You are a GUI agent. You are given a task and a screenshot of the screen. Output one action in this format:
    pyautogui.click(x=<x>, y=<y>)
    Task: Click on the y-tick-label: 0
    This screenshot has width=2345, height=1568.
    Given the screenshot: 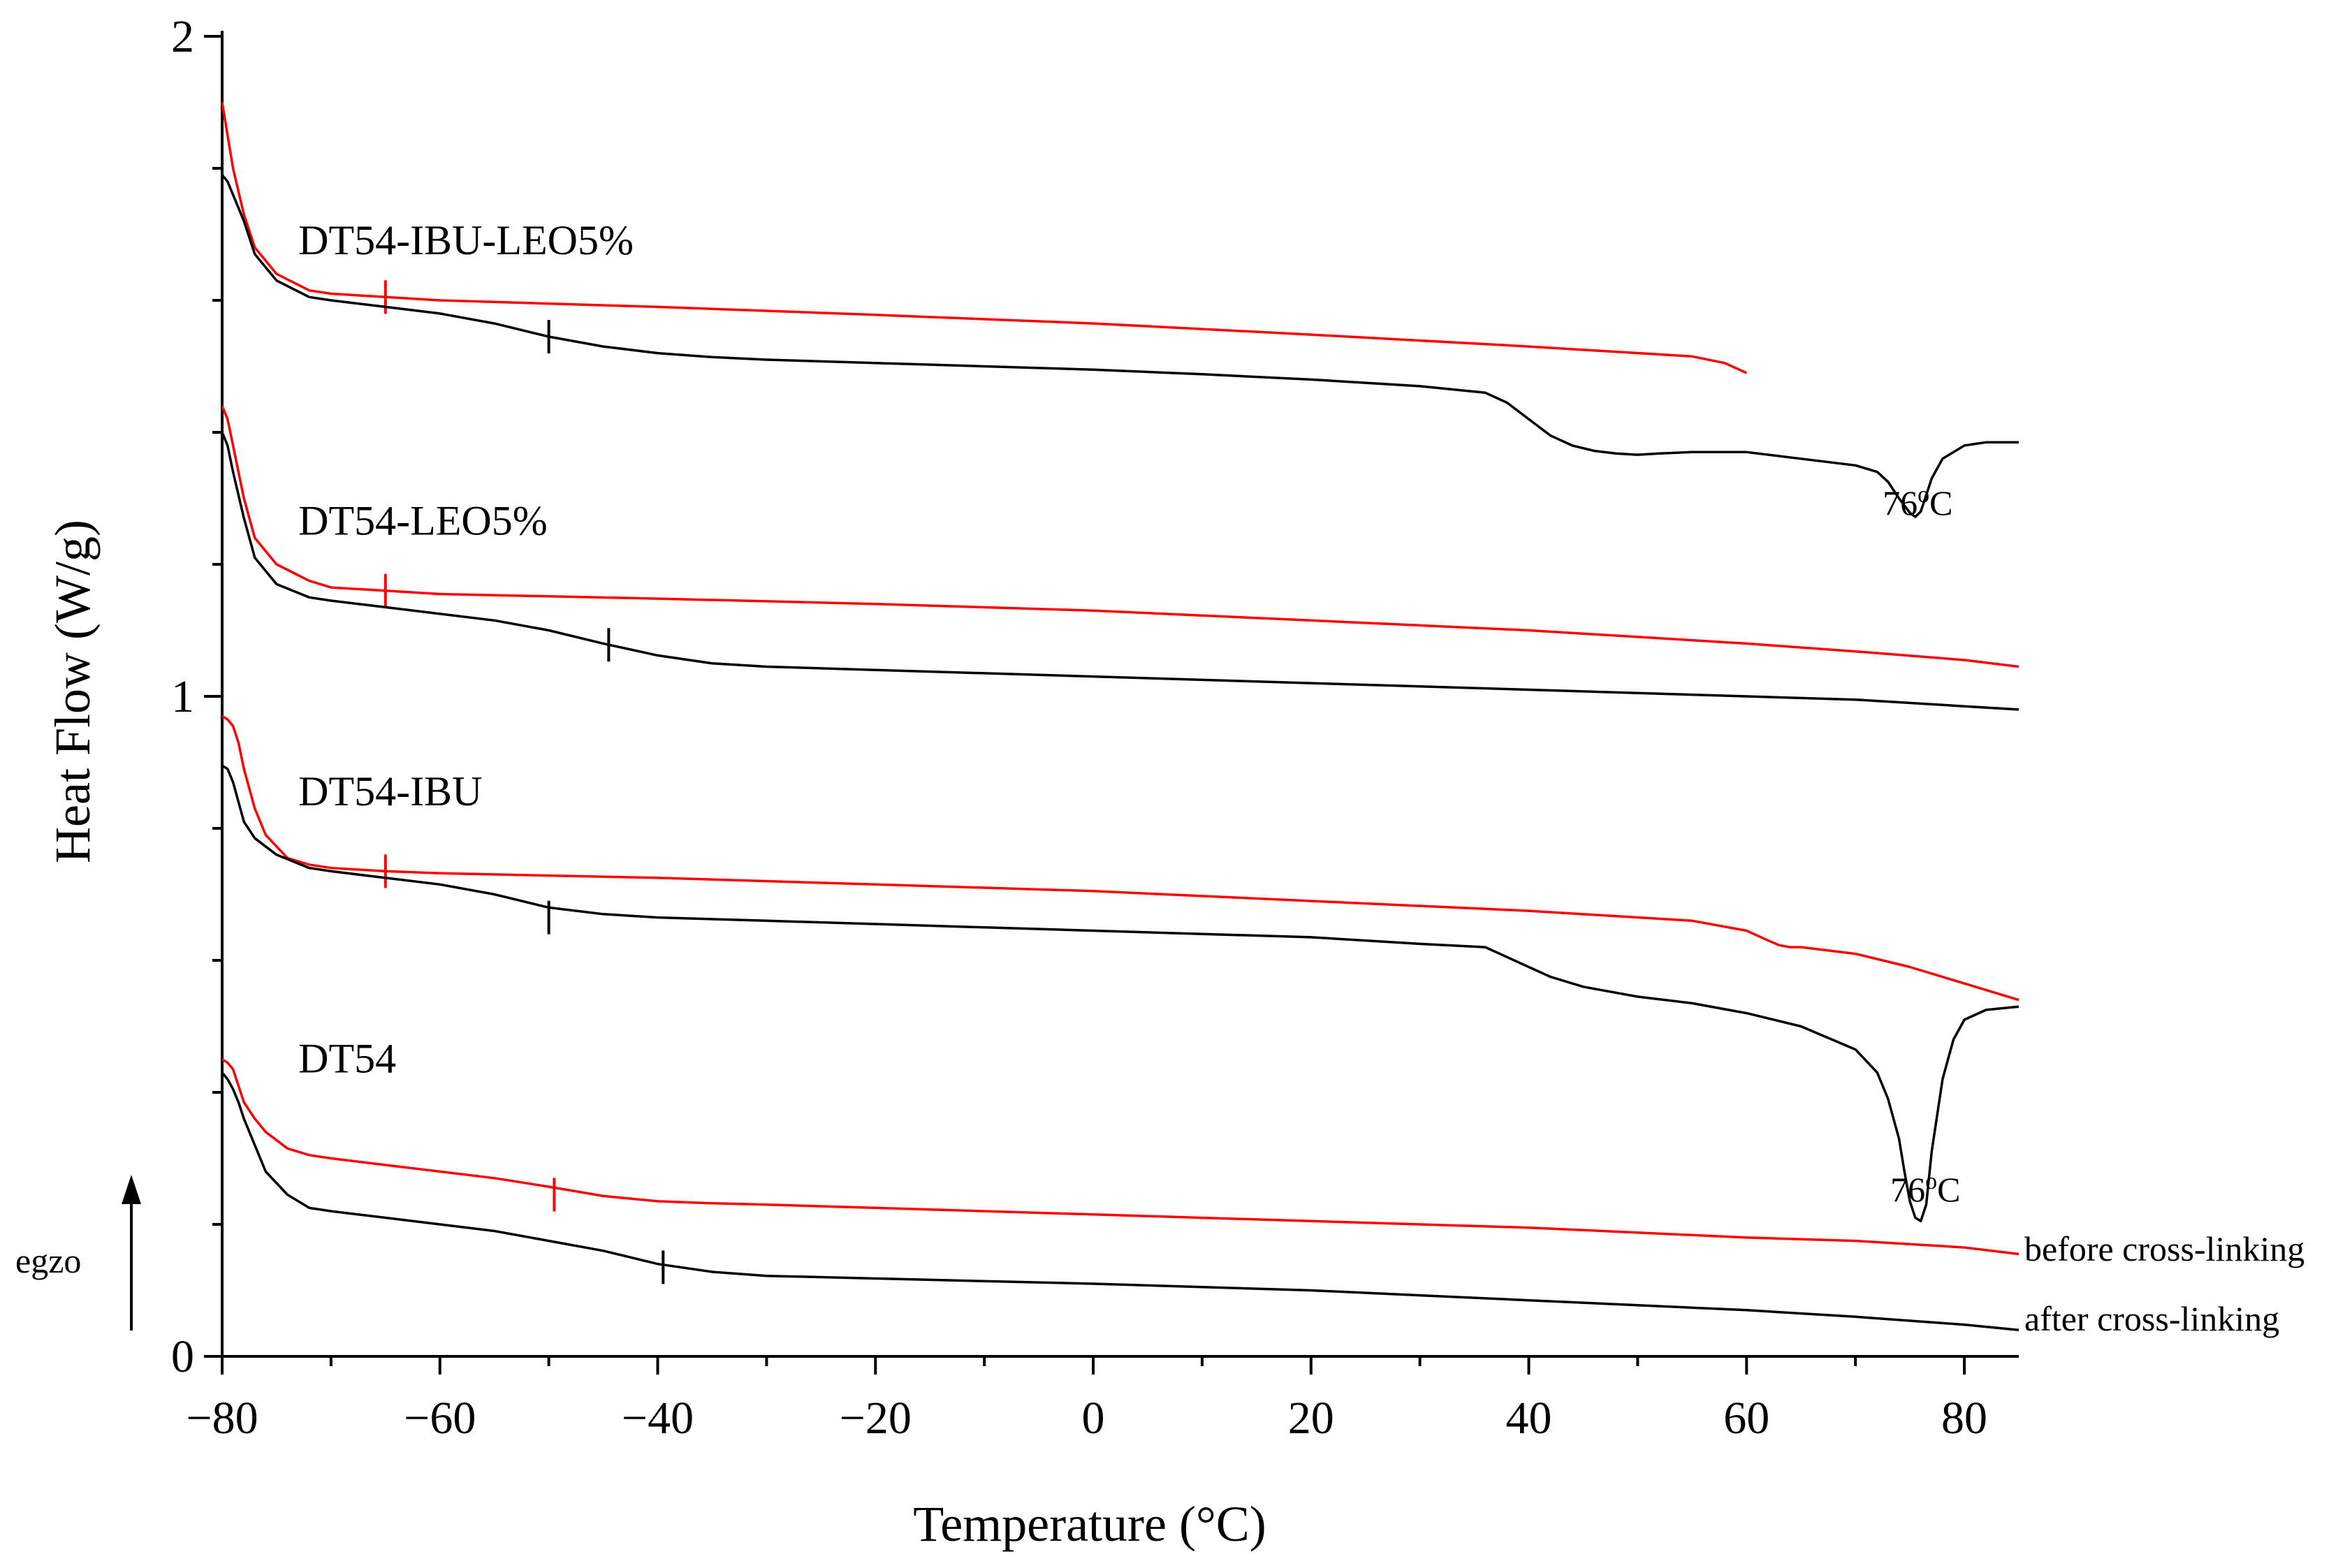 What is the action you would take?
    pyautogui.click(x=182, y=1356)
    